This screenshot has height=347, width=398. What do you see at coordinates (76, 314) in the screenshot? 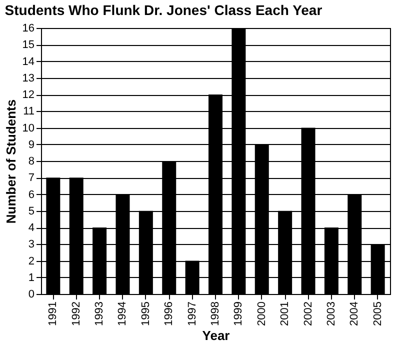
I see `x-tick-label: 1992` at bounding box center [76, 314].